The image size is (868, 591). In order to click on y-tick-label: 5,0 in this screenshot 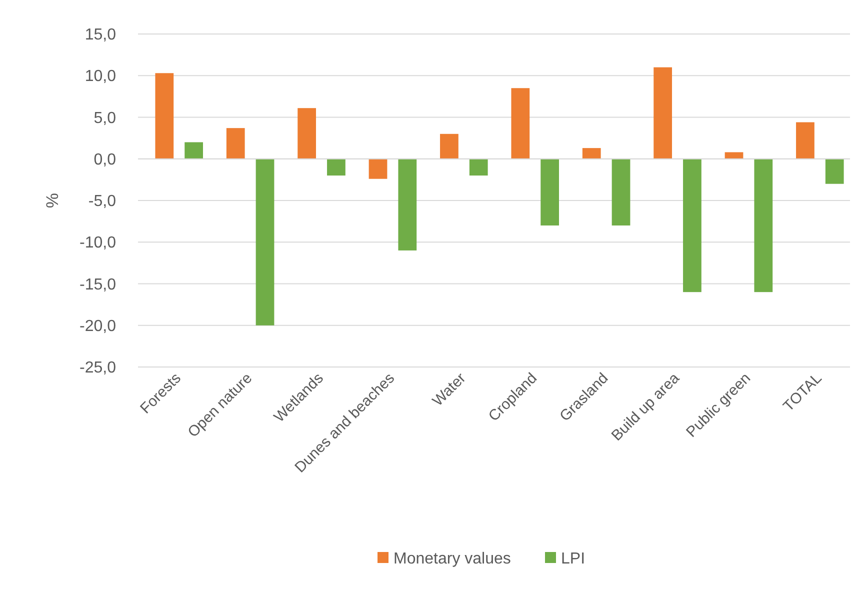, I will do `click(105, 118)`.